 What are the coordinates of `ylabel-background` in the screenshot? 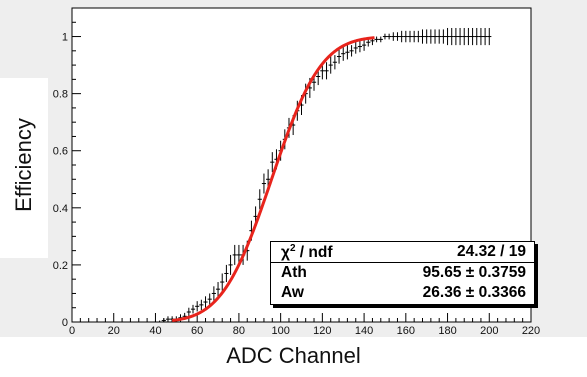 It's located at (24, 168).